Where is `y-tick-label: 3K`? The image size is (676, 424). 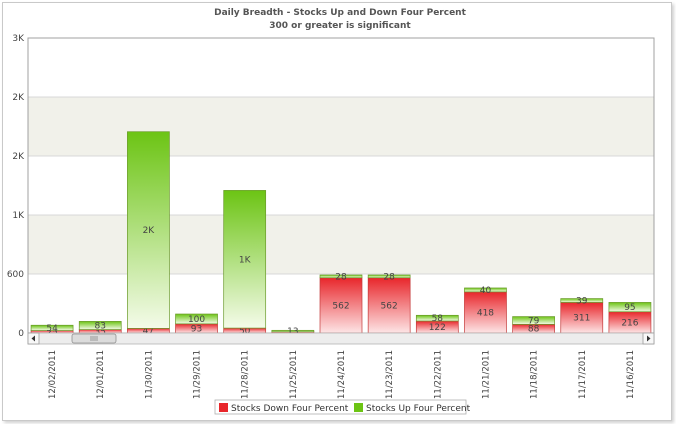 y-tick-label: 3K is located at coordinates (18, 39).